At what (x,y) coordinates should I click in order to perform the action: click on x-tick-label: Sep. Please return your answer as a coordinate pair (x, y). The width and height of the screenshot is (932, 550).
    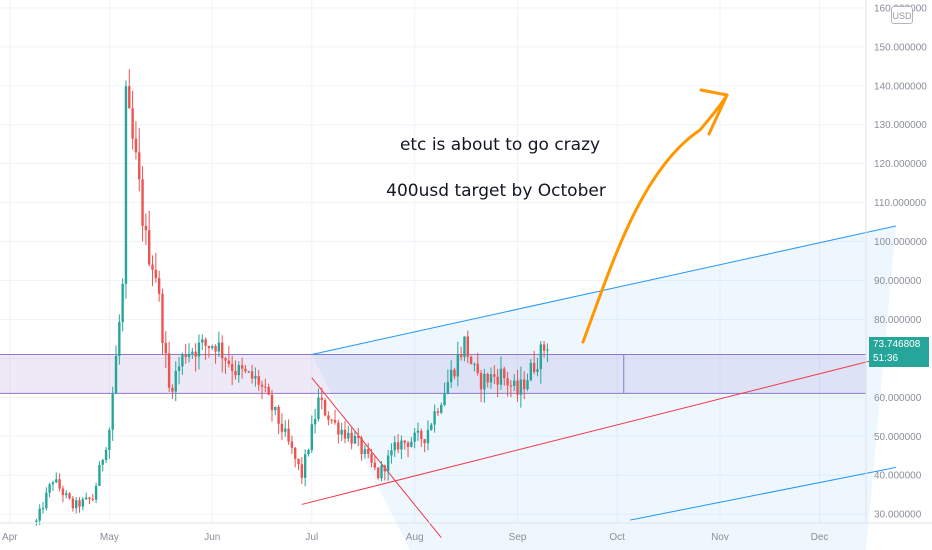
    Looking at the image, I should click on (518, 537).